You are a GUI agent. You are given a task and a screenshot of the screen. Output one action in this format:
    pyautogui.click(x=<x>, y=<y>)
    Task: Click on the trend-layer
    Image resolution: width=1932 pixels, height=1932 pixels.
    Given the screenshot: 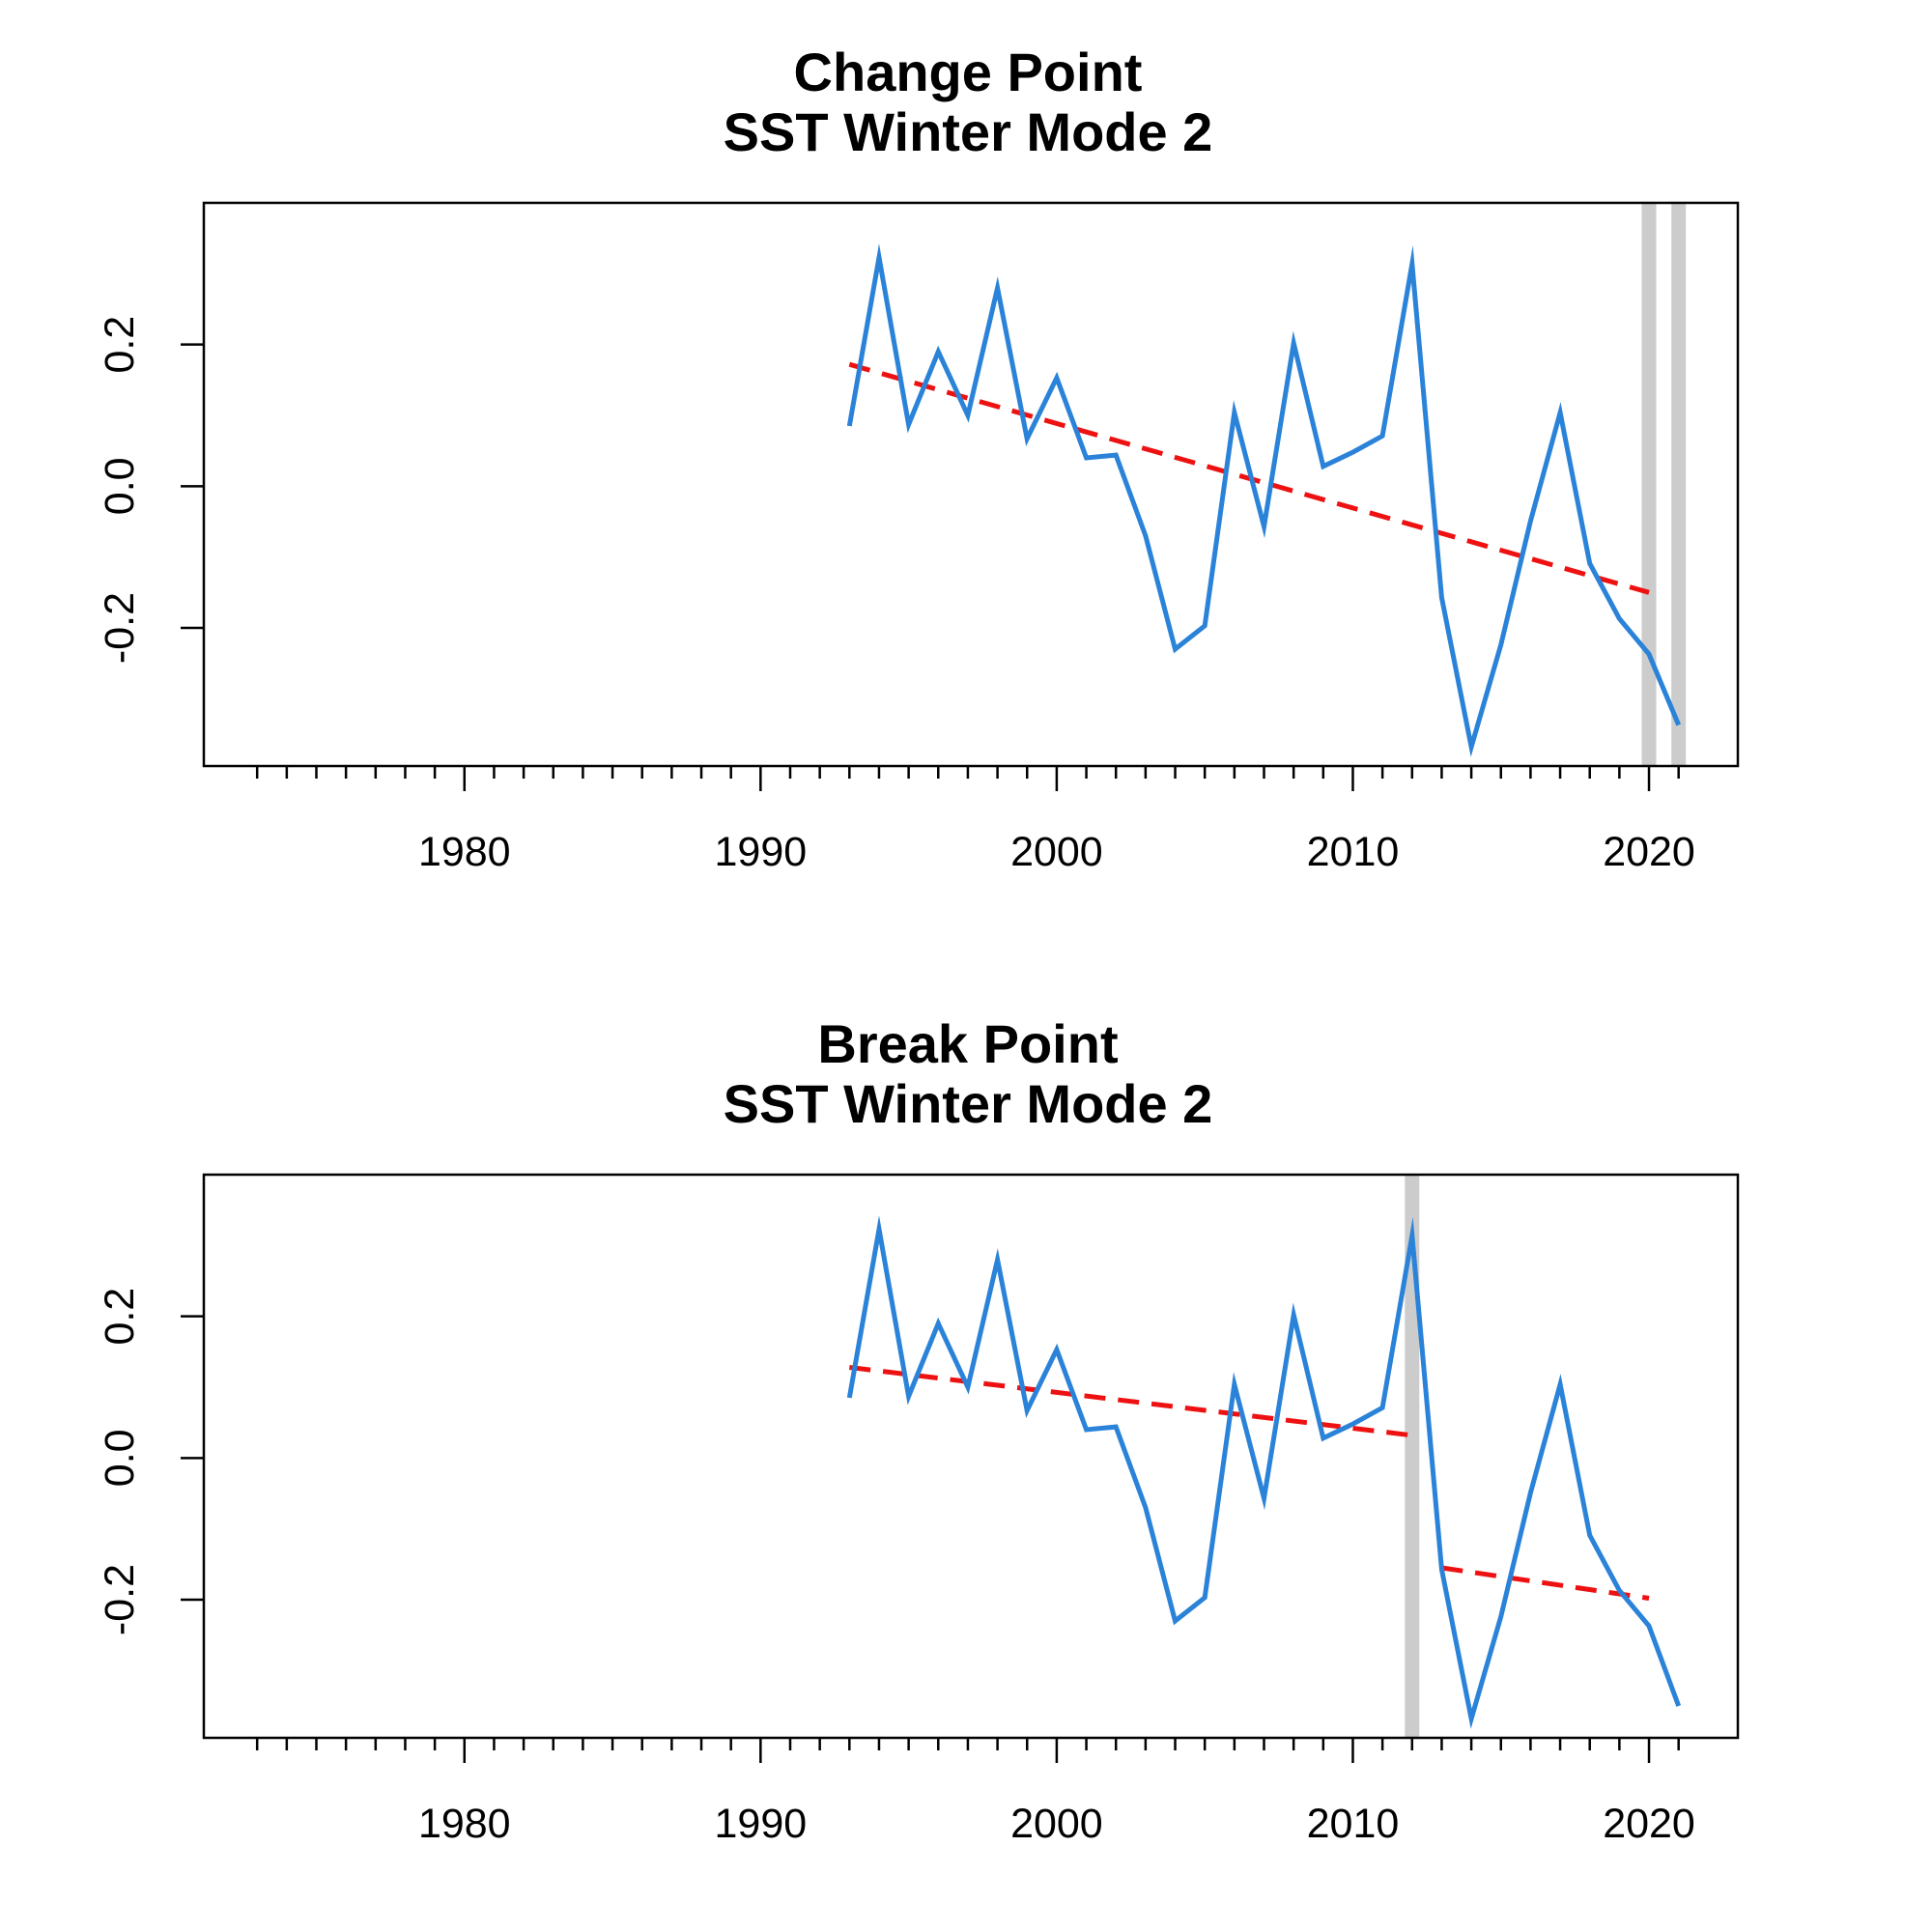 What is the action you would take?
    pyautogui.click(x=1249, y=1483)
    